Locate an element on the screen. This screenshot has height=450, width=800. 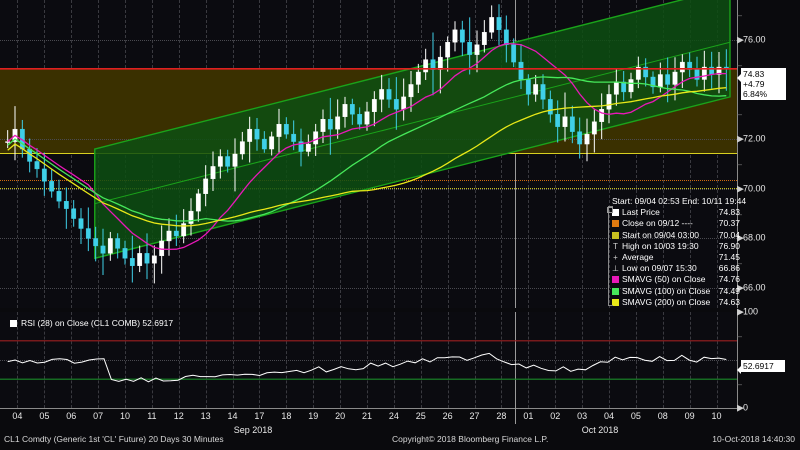
callout-price: 74.83 is located at coordinates (754, 74).